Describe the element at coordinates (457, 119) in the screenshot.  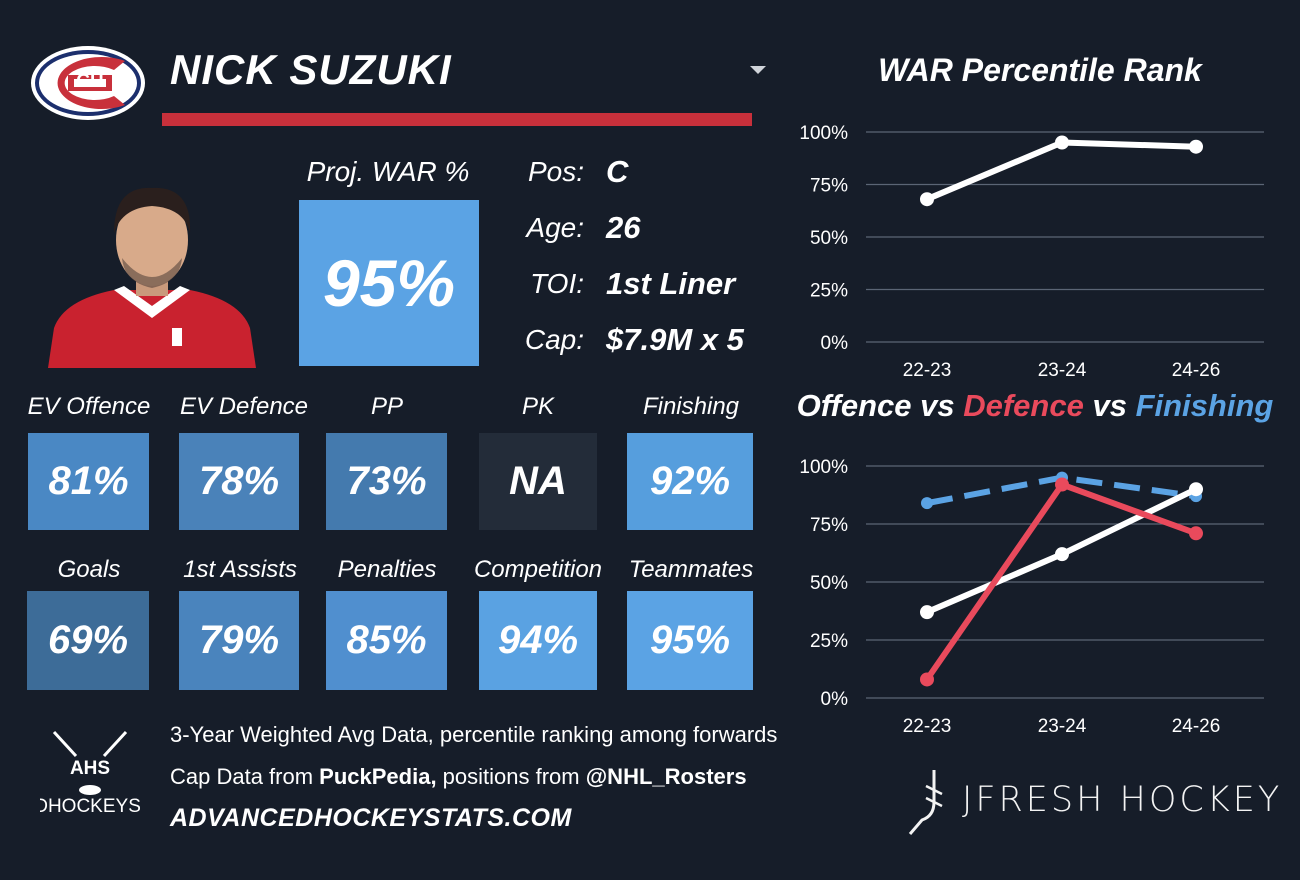
I see `name-underline` at that location.